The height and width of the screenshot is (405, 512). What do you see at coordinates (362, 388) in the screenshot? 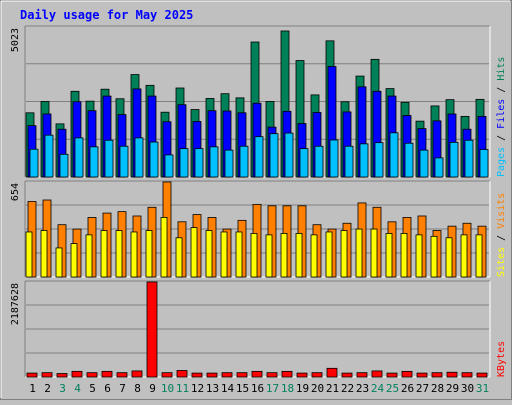
I see `x-tick-label-day-23: 23` at bounding box center [362, 388].